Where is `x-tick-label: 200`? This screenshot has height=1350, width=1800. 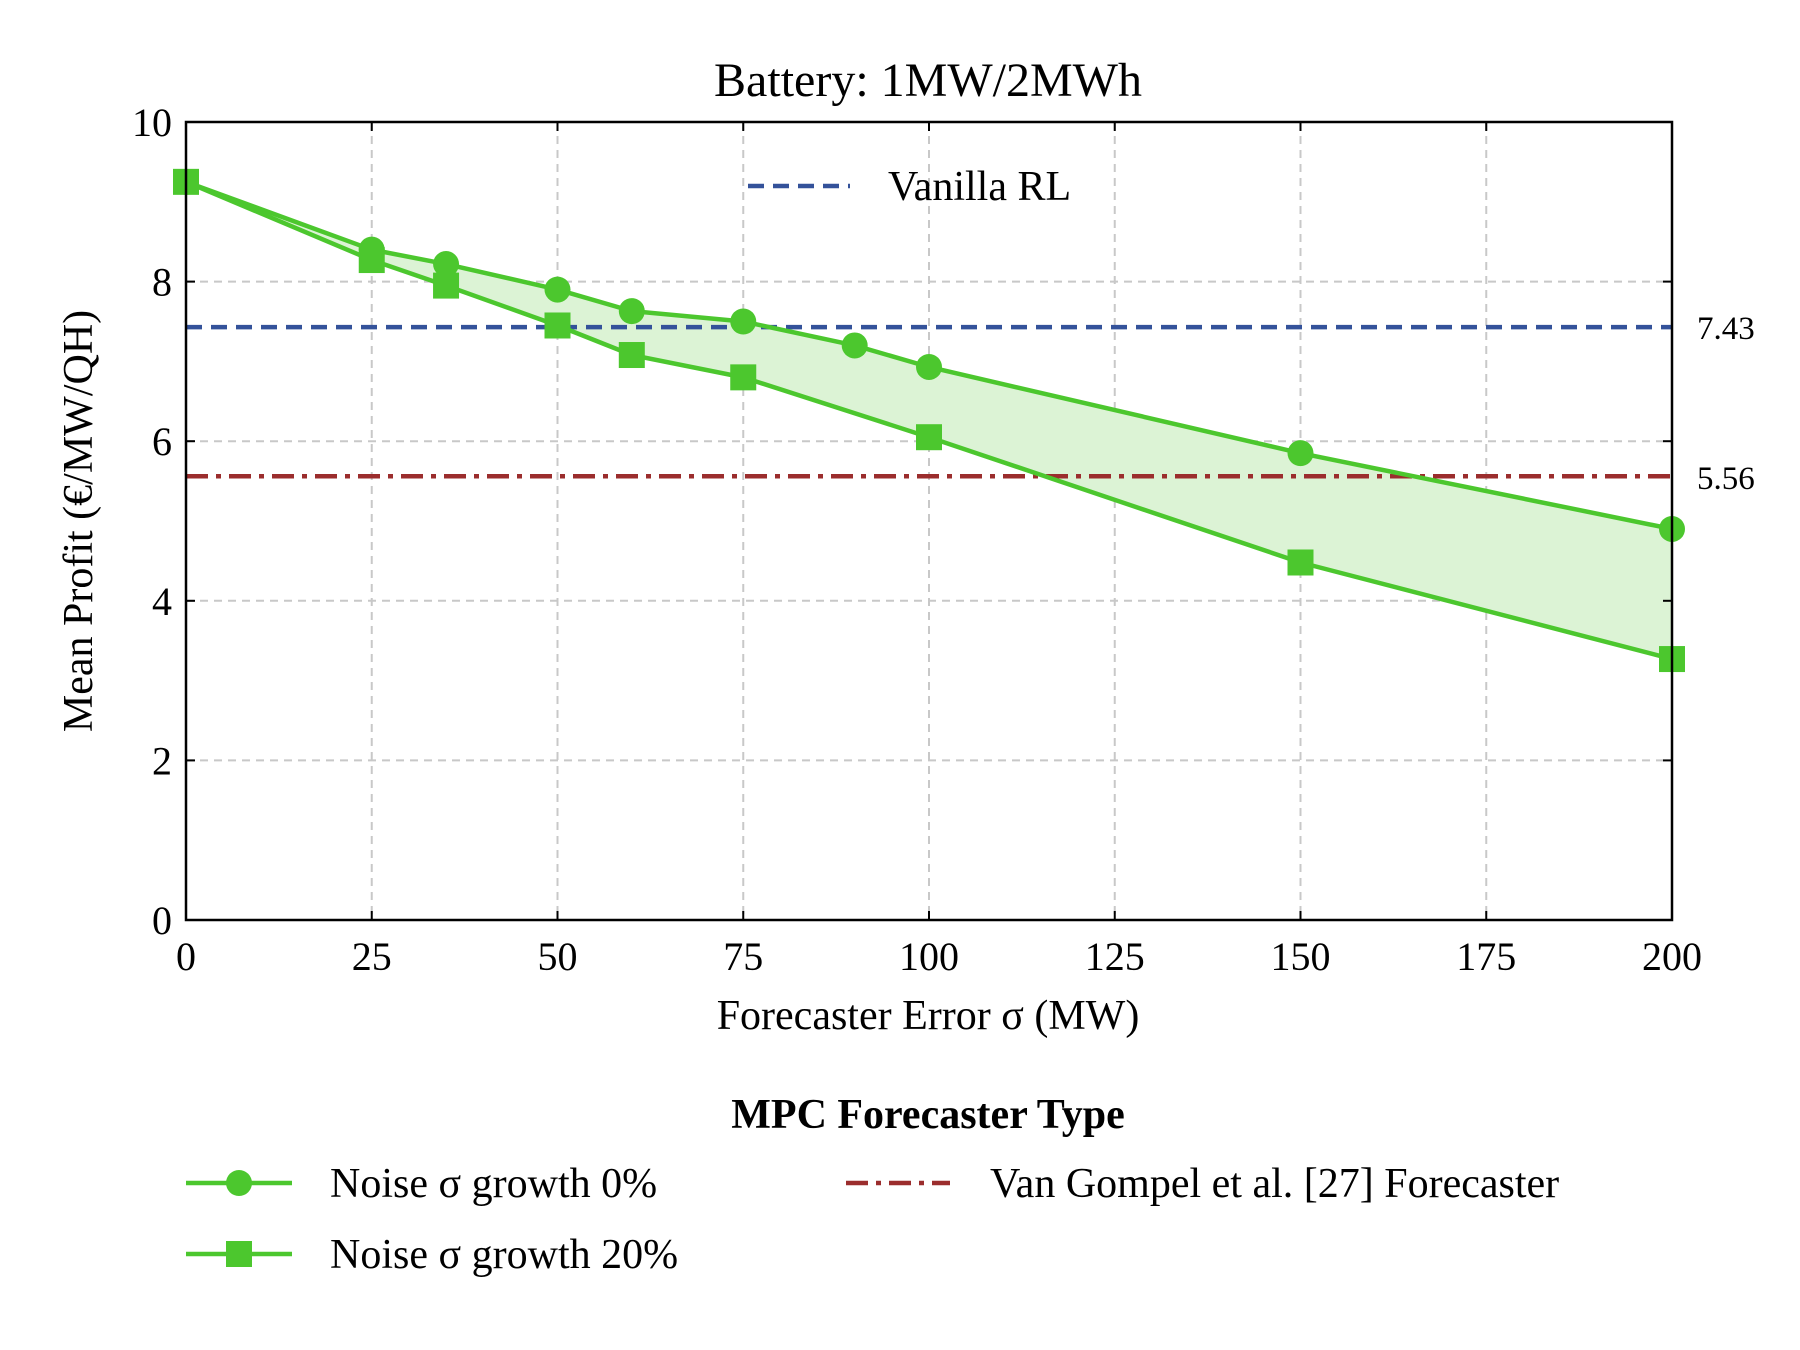
x-tick-label: 200 is located at coordinates (1672, 956).